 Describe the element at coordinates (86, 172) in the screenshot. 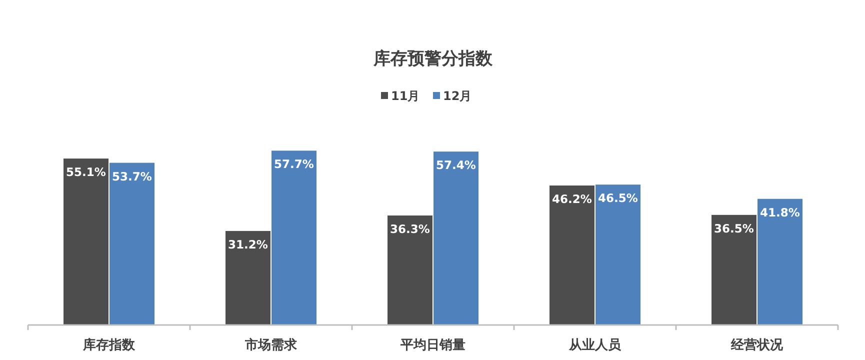

I see `data-label: 55.1%` at that location.